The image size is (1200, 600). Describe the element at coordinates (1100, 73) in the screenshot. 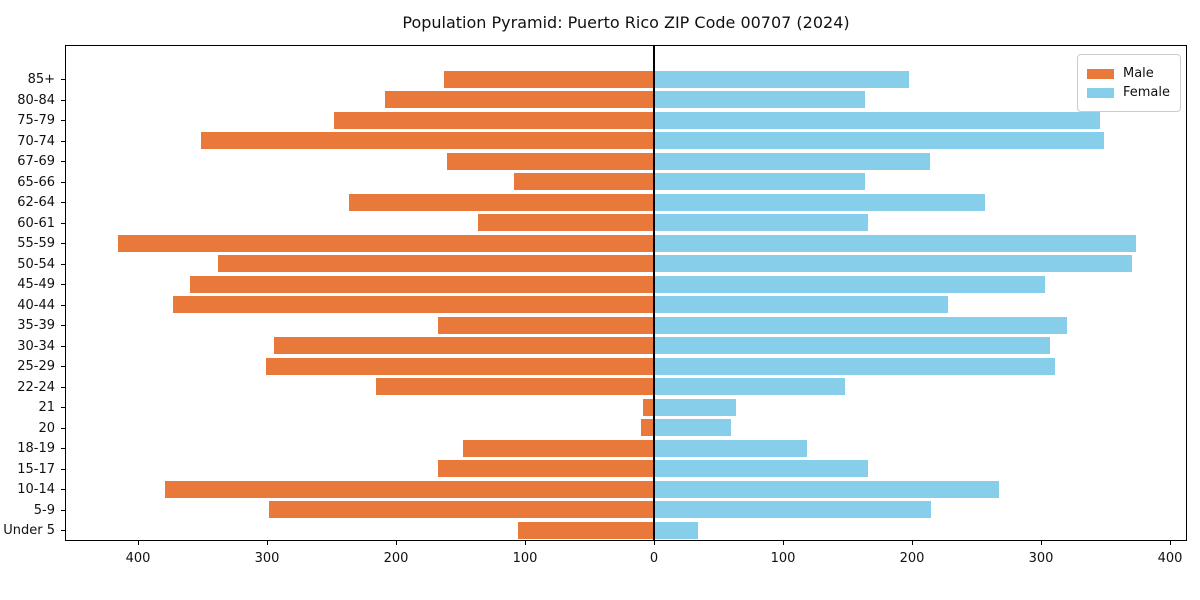

I see `legend-swatch-male-icon` at that location.